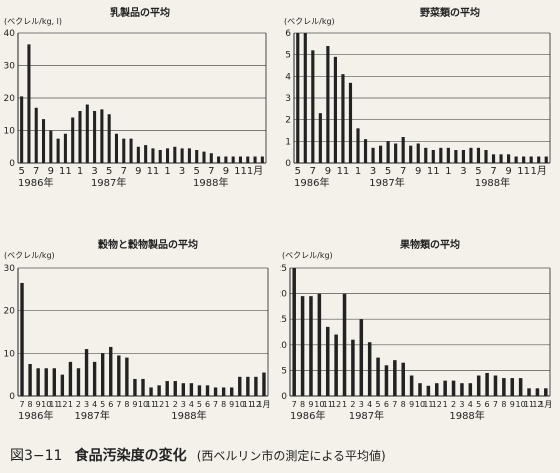 This screenshot has width=560, height=473. I want to click on x-tick-label: 8, so click(30, 404).